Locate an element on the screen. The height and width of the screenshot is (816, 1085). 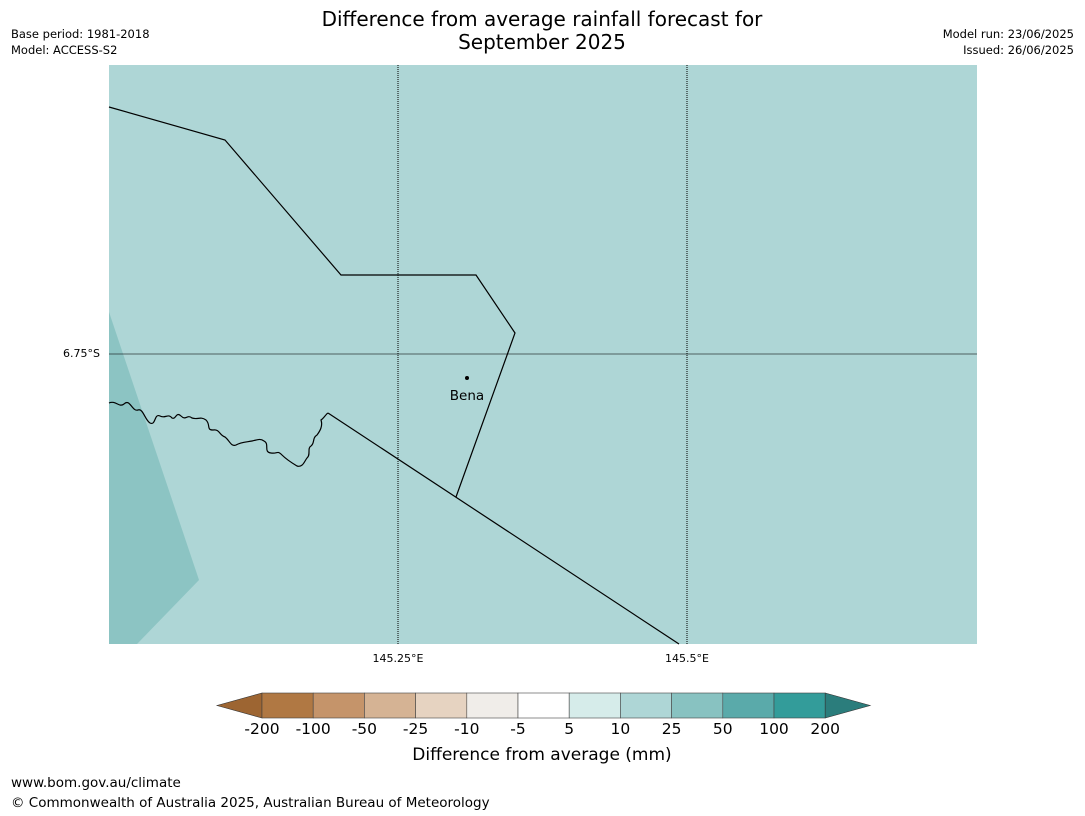
colorbar-tick-label: -25 is located at coordinates (415, 729).